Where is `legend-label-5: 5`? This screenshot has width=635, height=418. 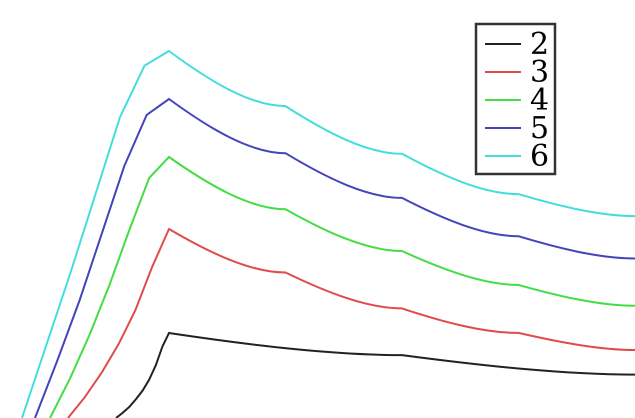 legend-label-5: 5 is located at coordinates (539, 128).